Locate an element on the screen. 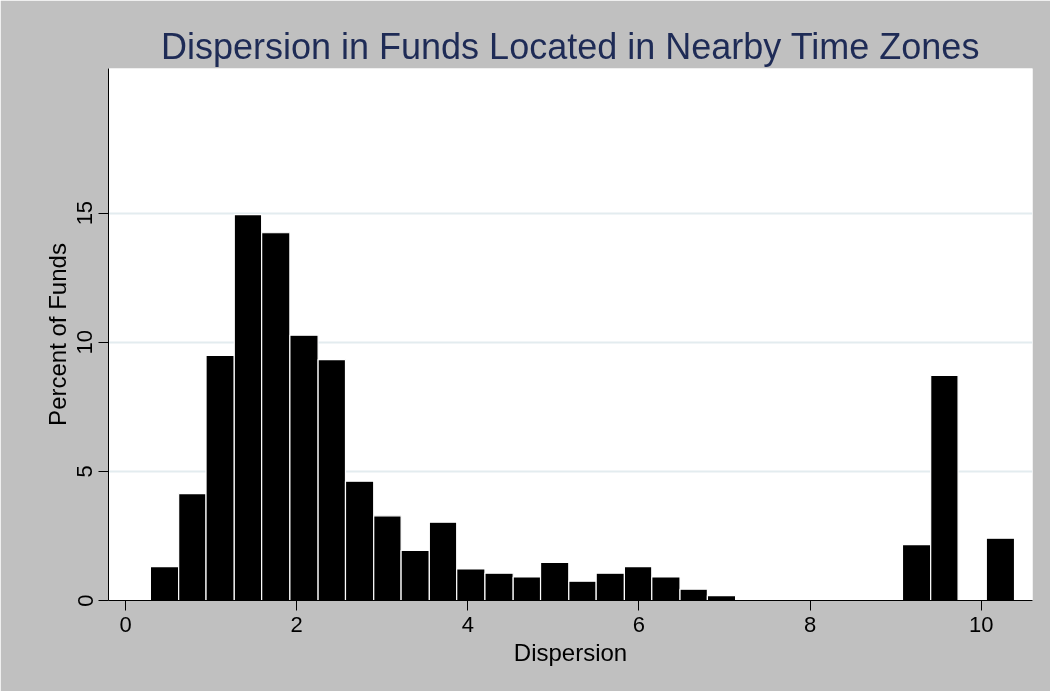  x-tick-label: 6 is located at coordinates (639, 624).